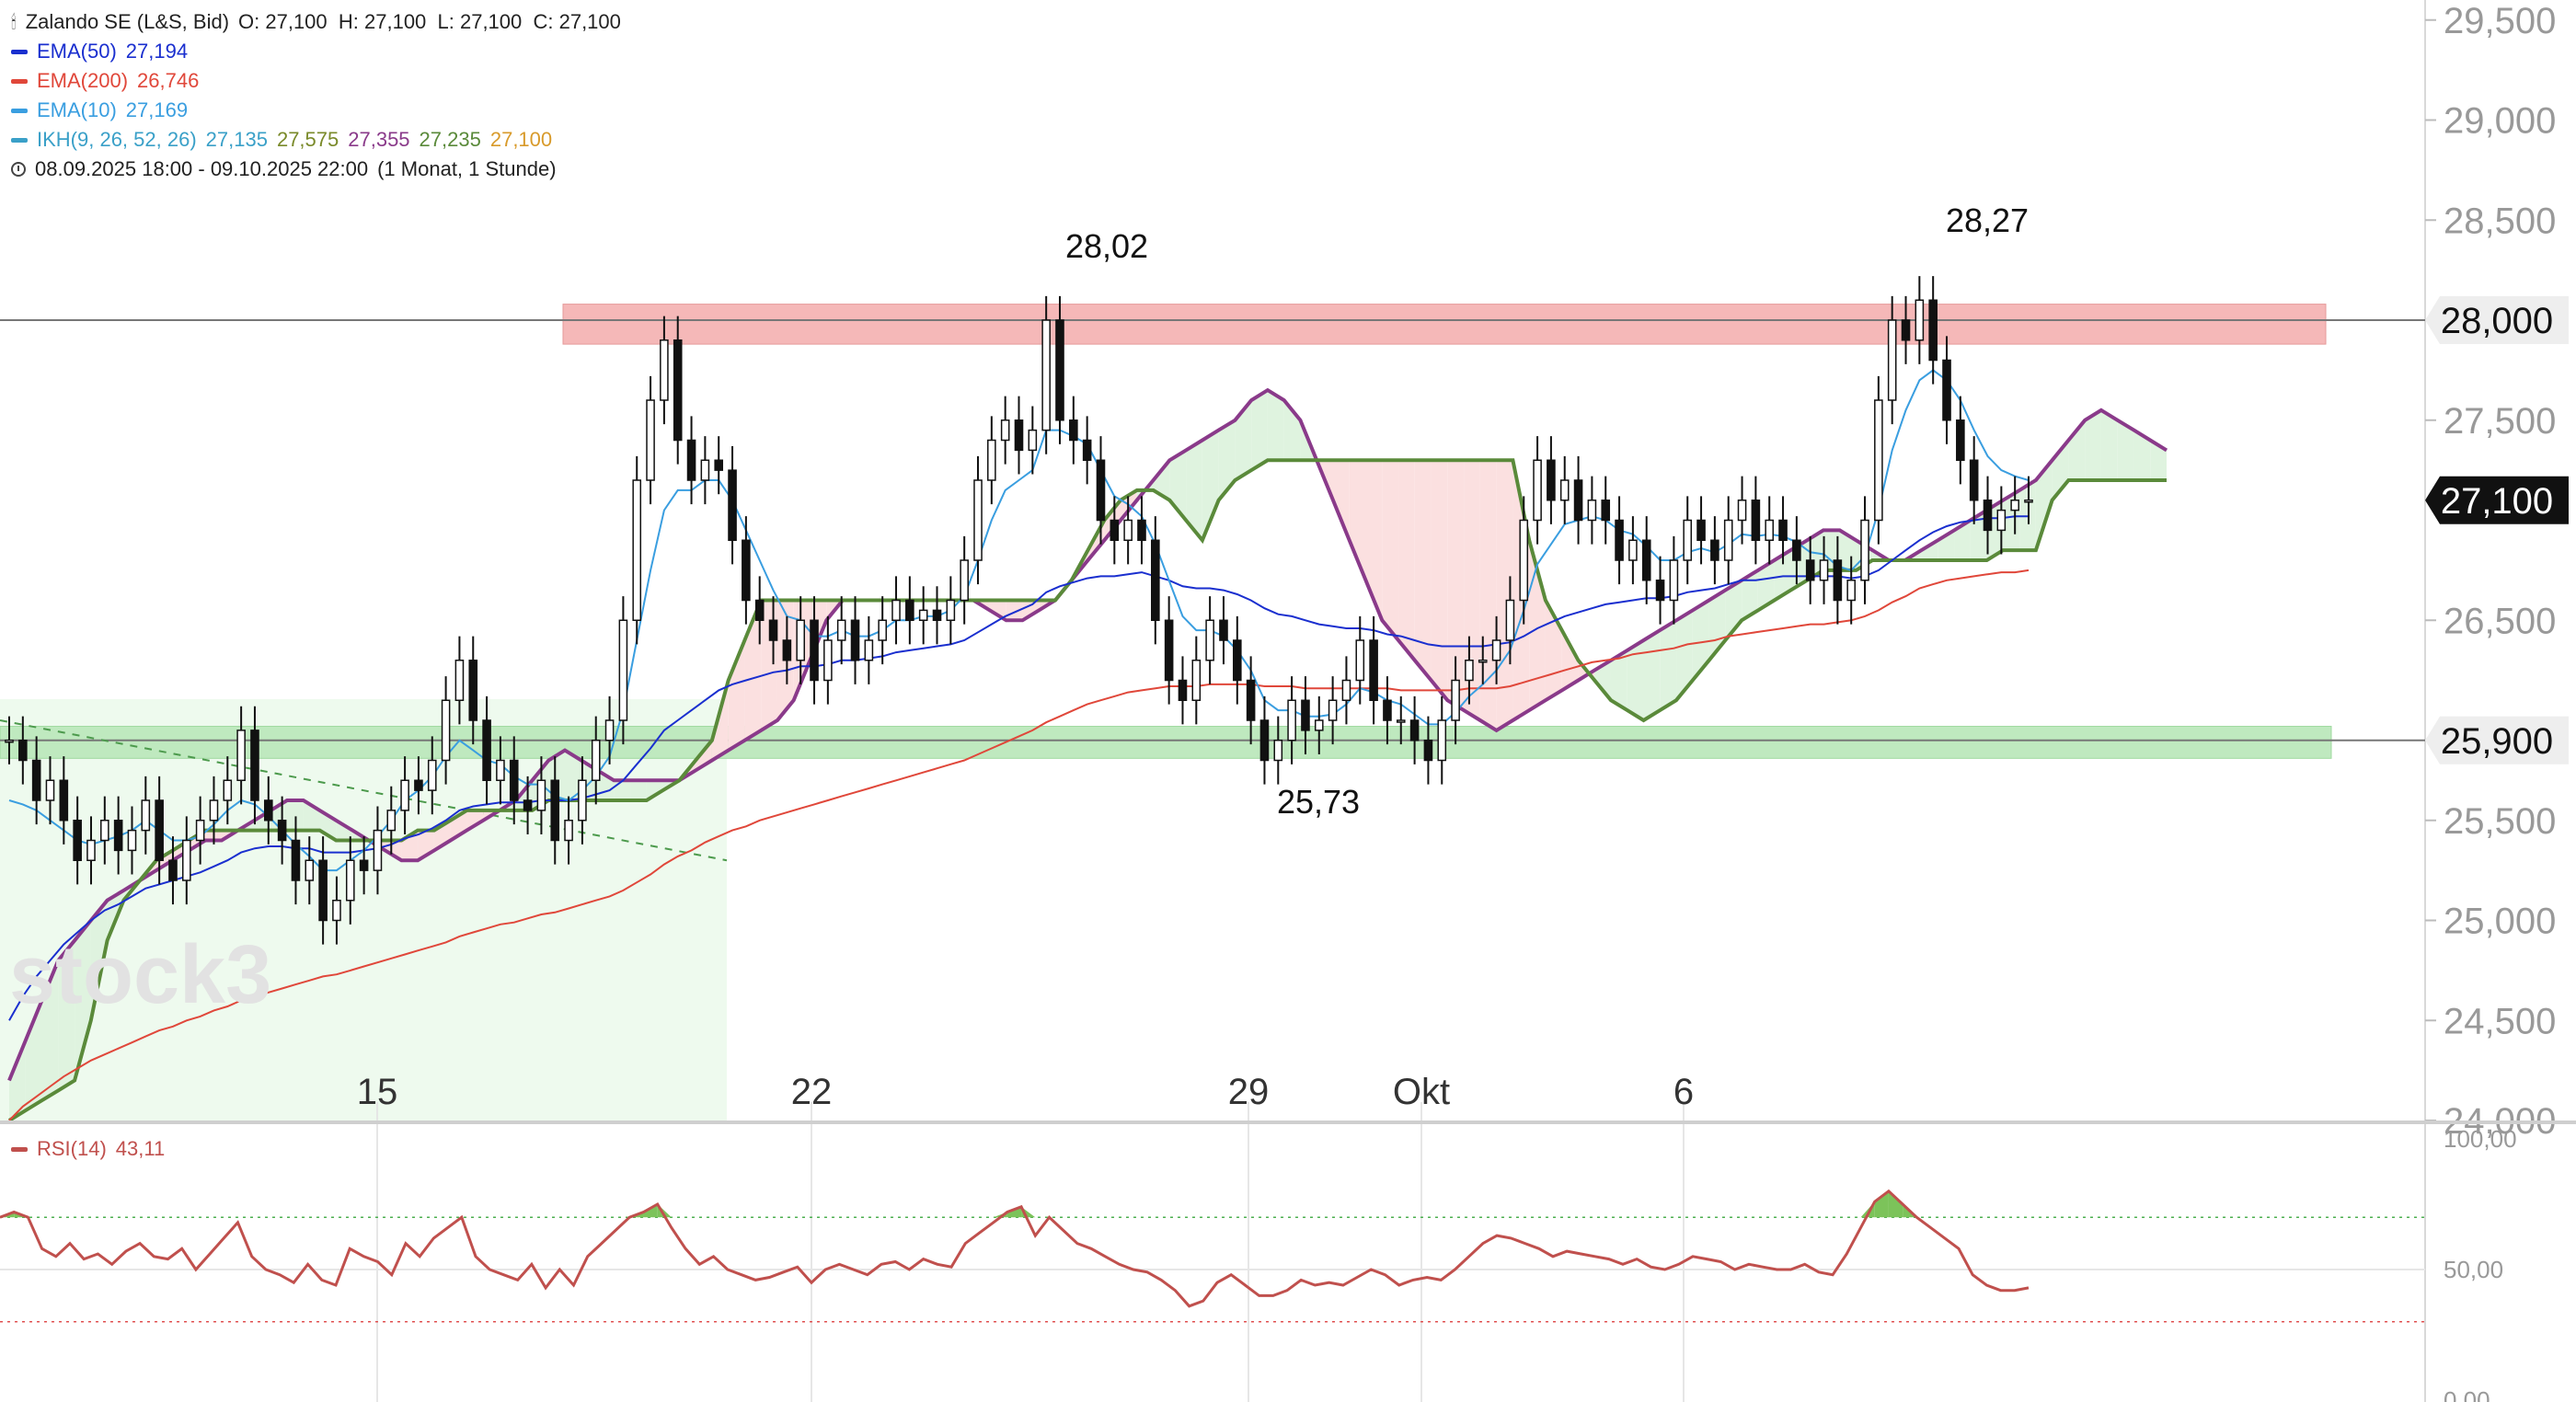 This screenshot has height=1402, width=2576. Describe the element at coordinates (72, 1148) in the screenshot. I see `rsi-label: RSI(14)` at that location.